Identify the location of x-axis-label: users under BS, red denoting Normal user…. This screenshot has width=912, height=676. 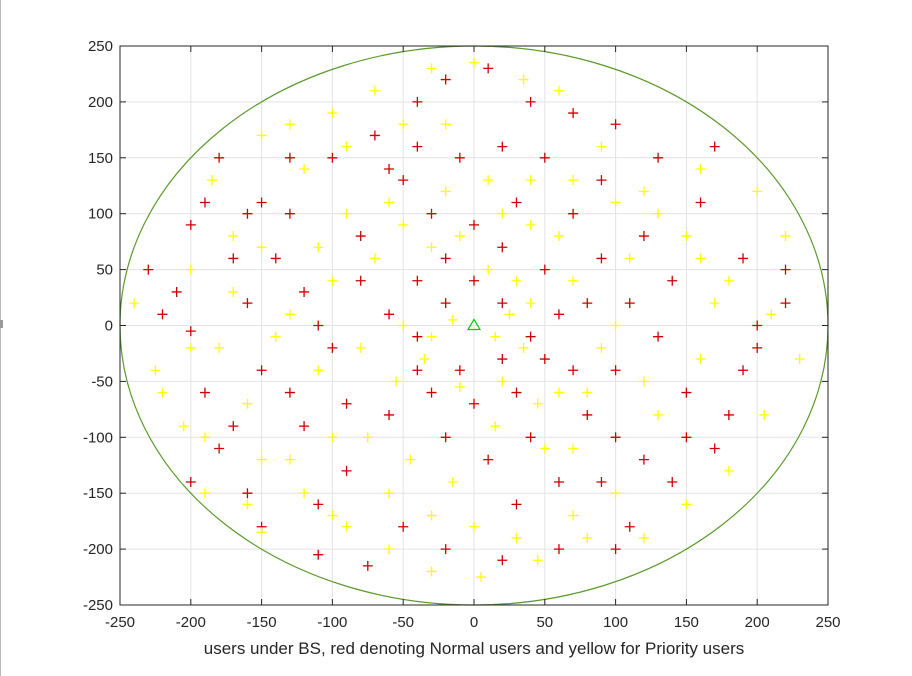
(474, 648).